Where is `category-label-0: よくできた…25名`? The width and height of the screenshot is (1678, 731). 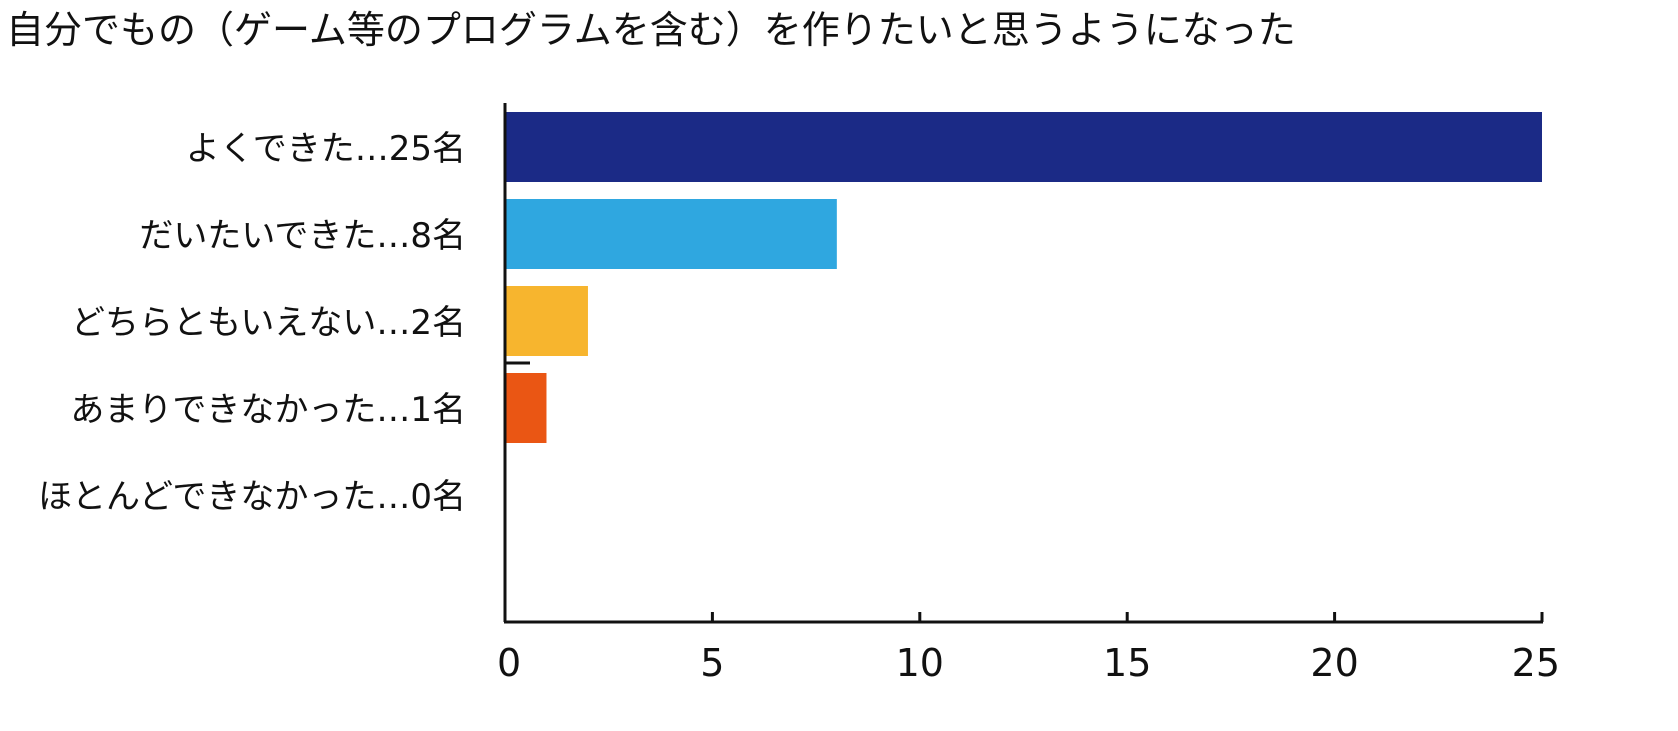 category-label-0: よくできた…25名 is located at coordinates (326, 149).